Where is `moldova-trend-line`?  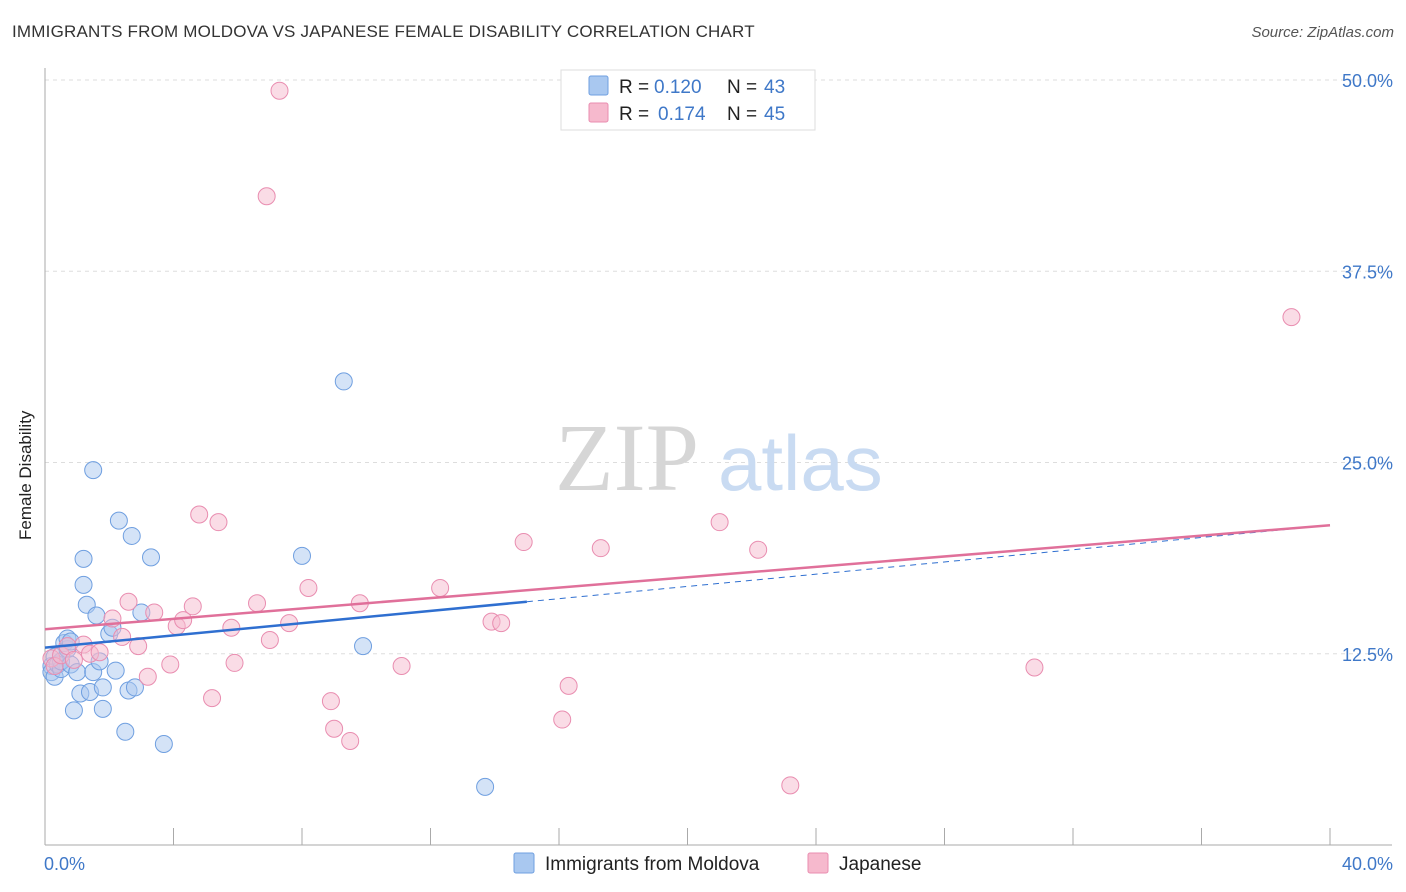
moldova-trend-line is located at coordinates (285, 624).